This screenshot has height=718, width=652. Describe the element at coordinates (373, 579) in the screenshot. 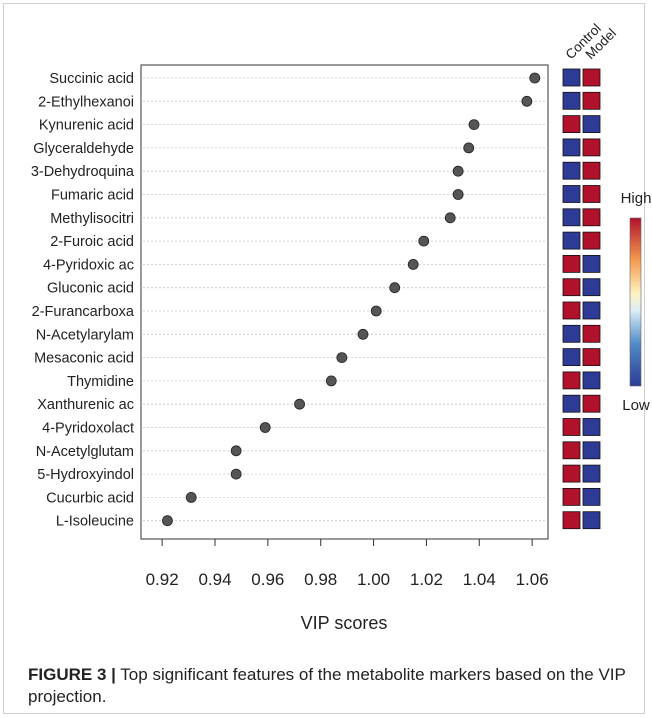

I see `x-tick-label: 1.00` at that location.